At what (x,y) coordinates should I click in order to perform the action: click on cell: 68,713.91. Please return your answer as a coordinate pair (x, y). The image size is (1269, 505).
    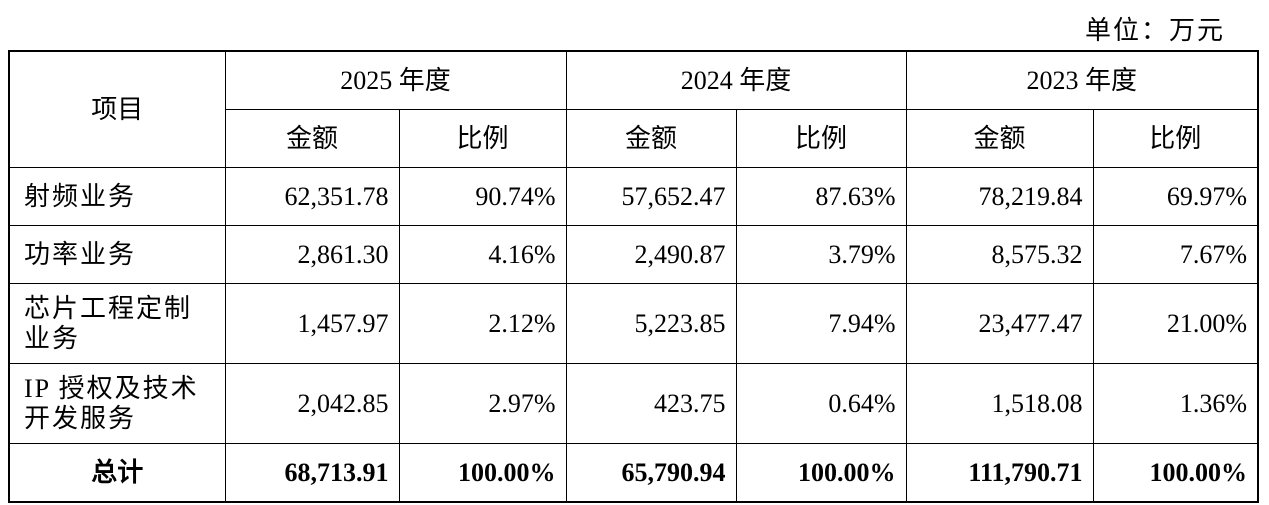
    Looking at the image, I should click on (312, 473).